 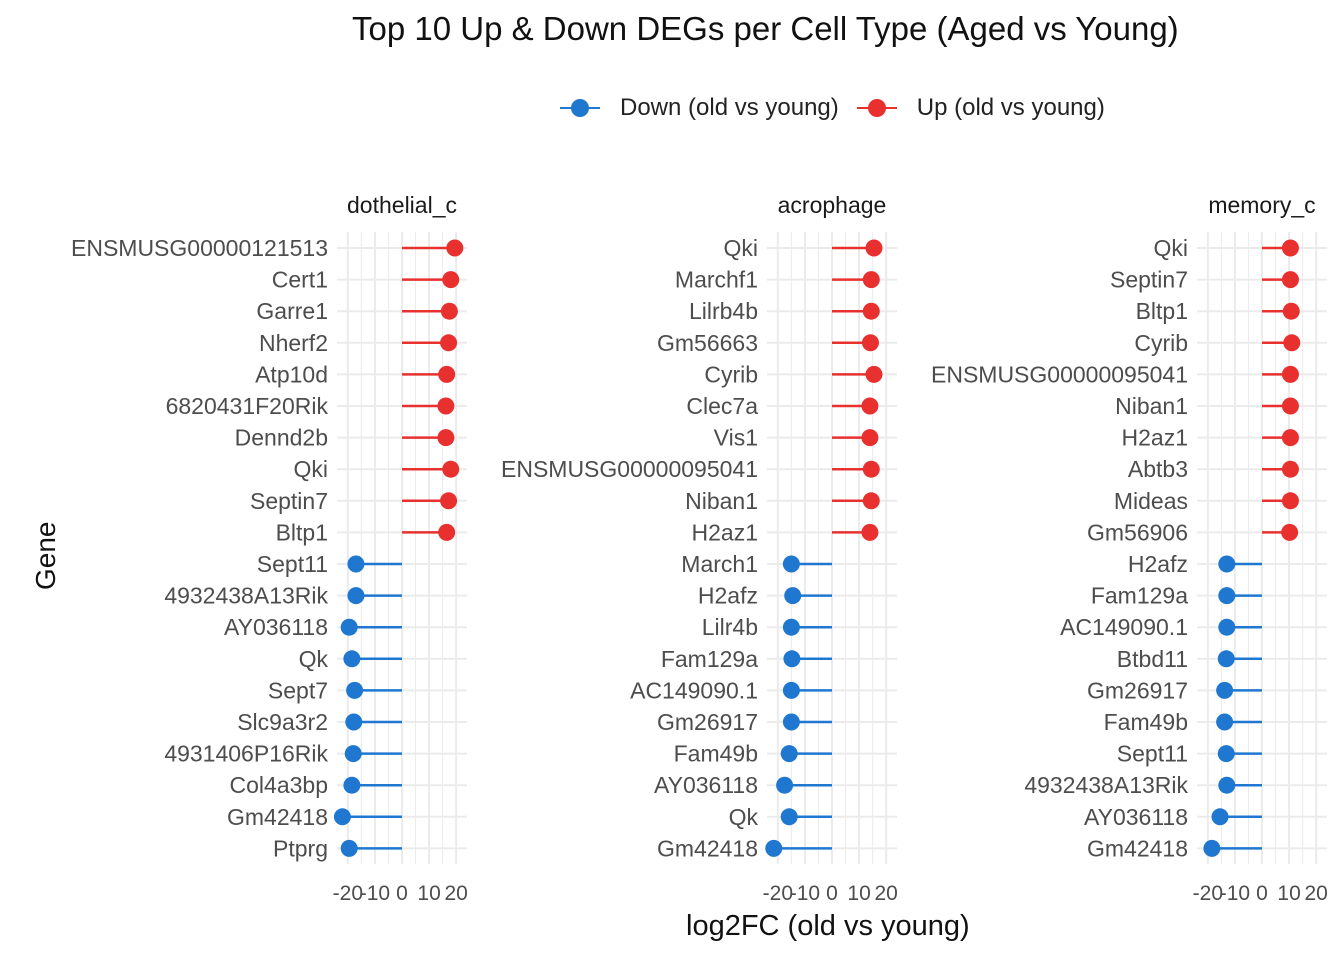 What do you see at coordinates (719, 564) in the screenshot?
I see `y-tick-label: March1` at bounding box center [719, 564].